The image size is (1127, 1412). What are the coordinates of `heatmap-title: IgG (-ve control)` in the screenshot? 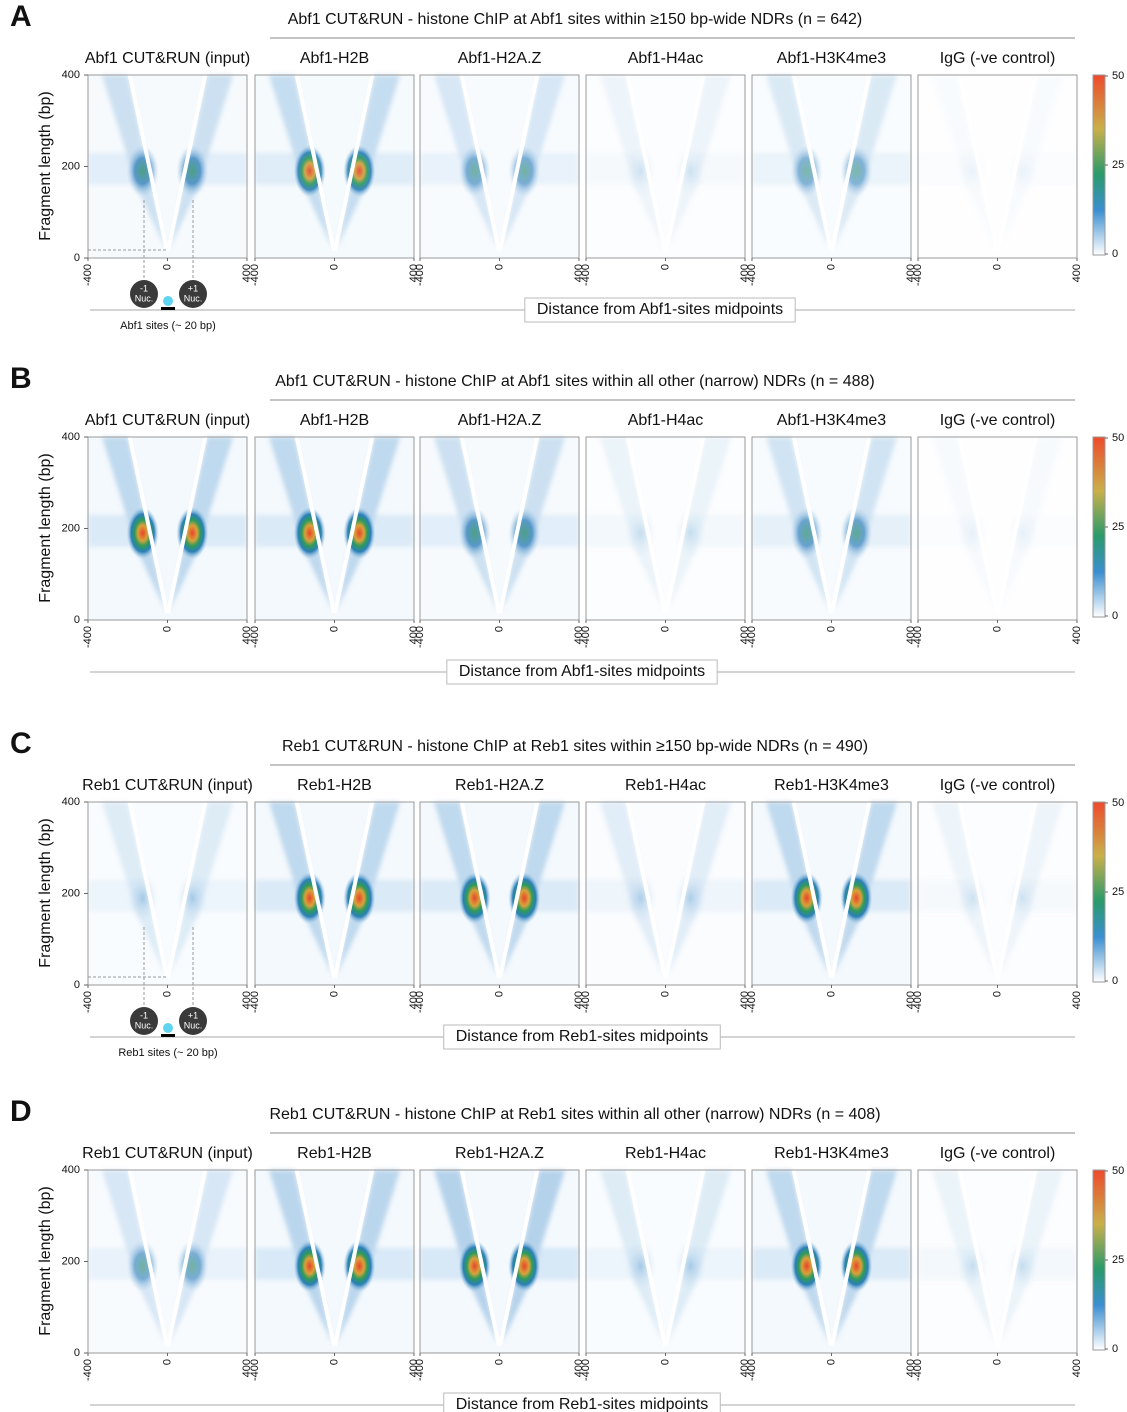 It's located at (998, 785).